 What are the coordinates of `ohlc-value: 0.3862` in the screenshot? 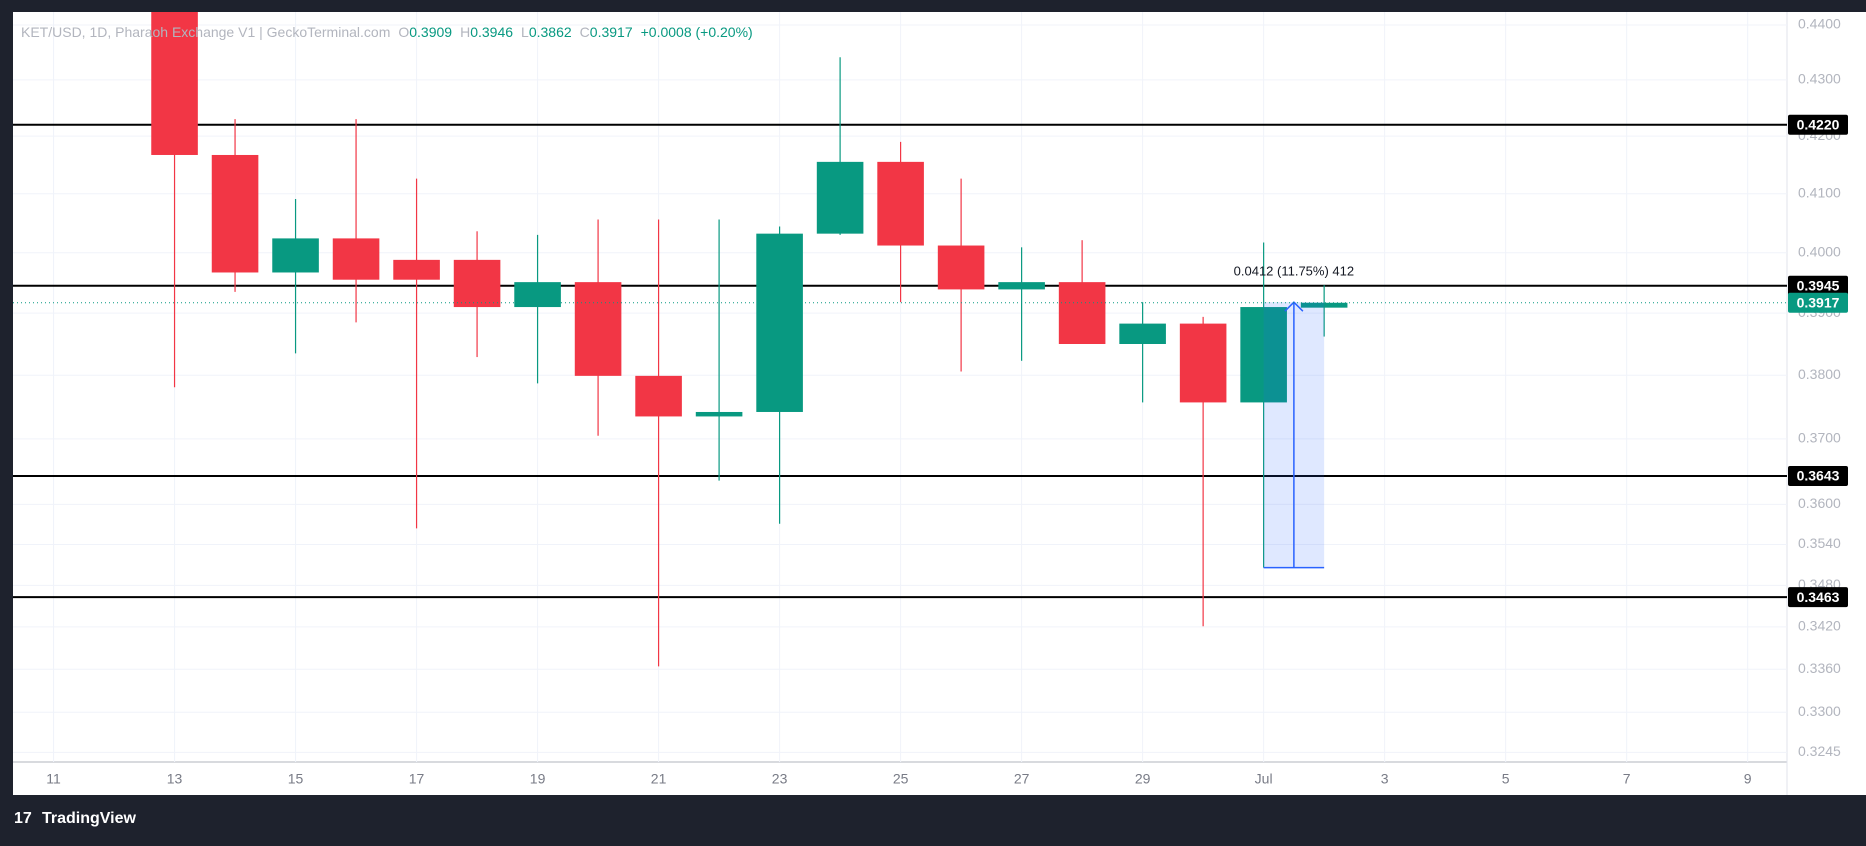 It's located at (550, 32).